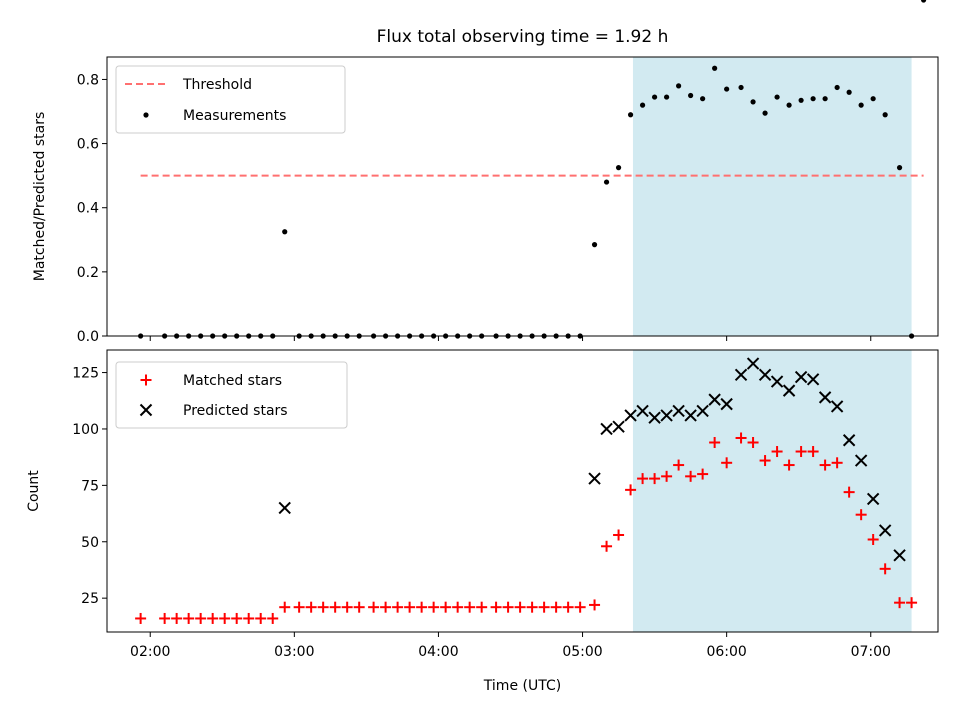 The height and width of the screenshot is (720, 960). I want to click on bottom-y-axis-label: Count, so click(34, 491).